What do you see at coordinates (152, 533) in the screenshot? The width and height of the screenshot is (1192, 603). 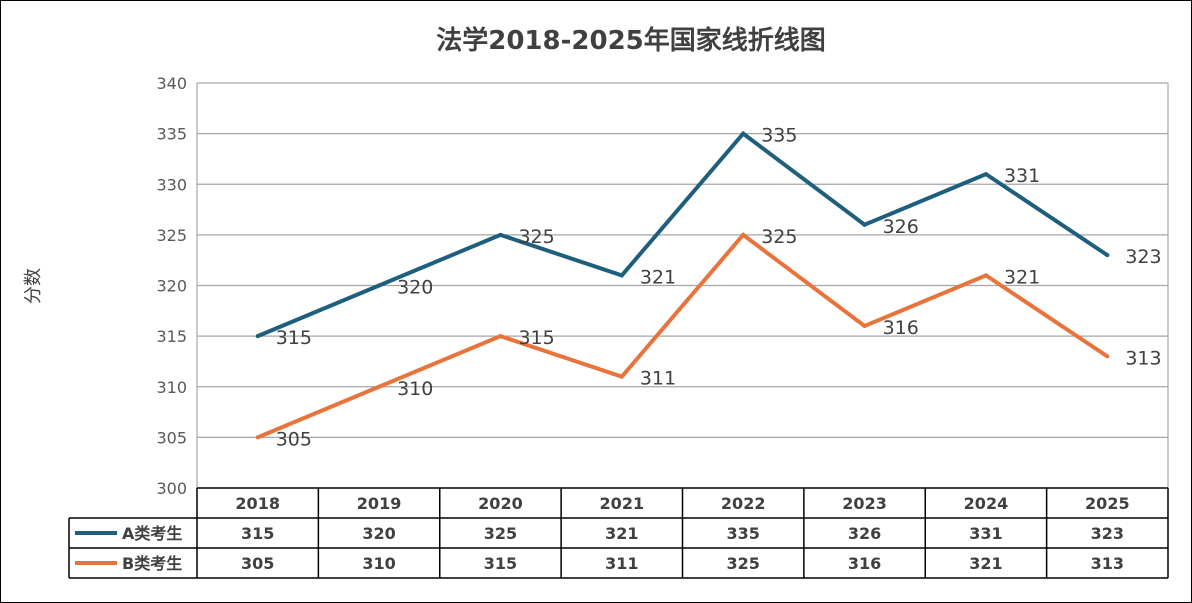 I see `legend-label: A类考生` at bounding box center [152, 533].